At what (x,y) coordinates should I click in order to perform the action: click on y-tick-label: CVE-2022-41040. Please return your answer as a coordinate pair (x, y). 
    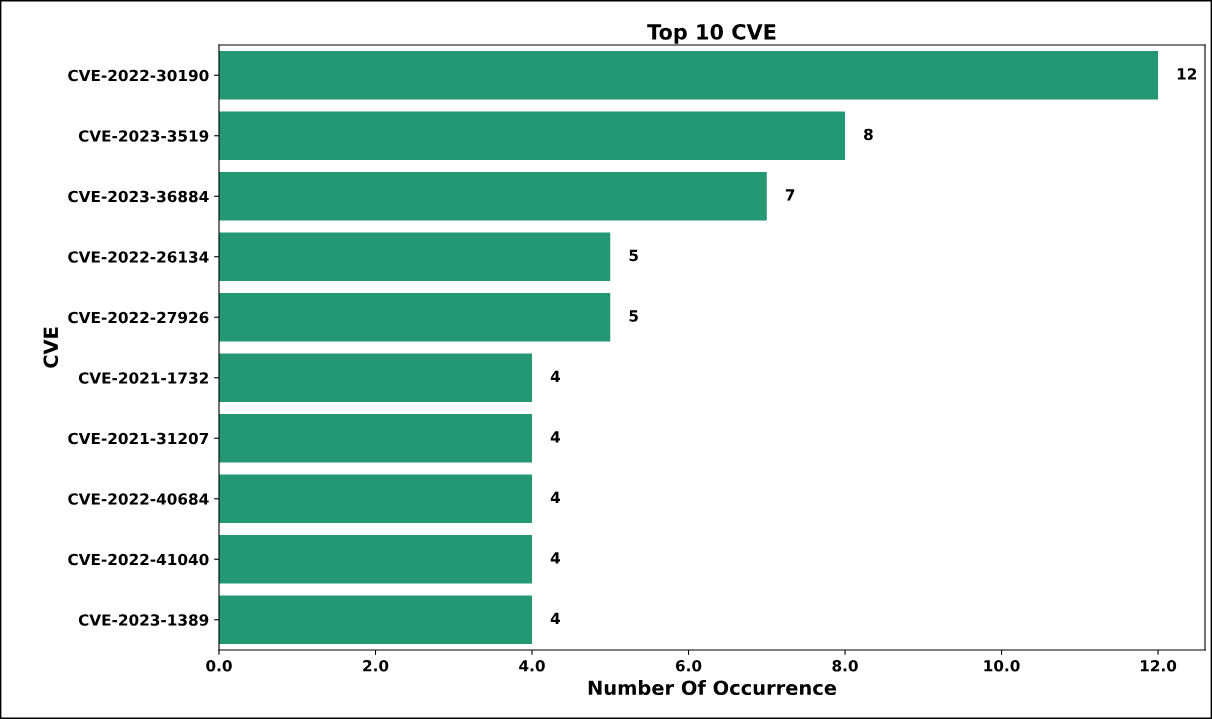
    Looking at the image, I should click on (138, 559).